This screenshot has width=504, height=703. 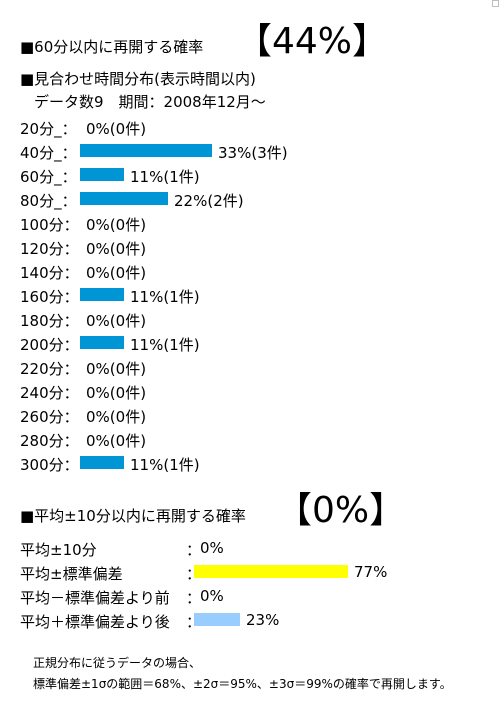 I want to click on summary-value: 23%, so click(x=263, y=620).